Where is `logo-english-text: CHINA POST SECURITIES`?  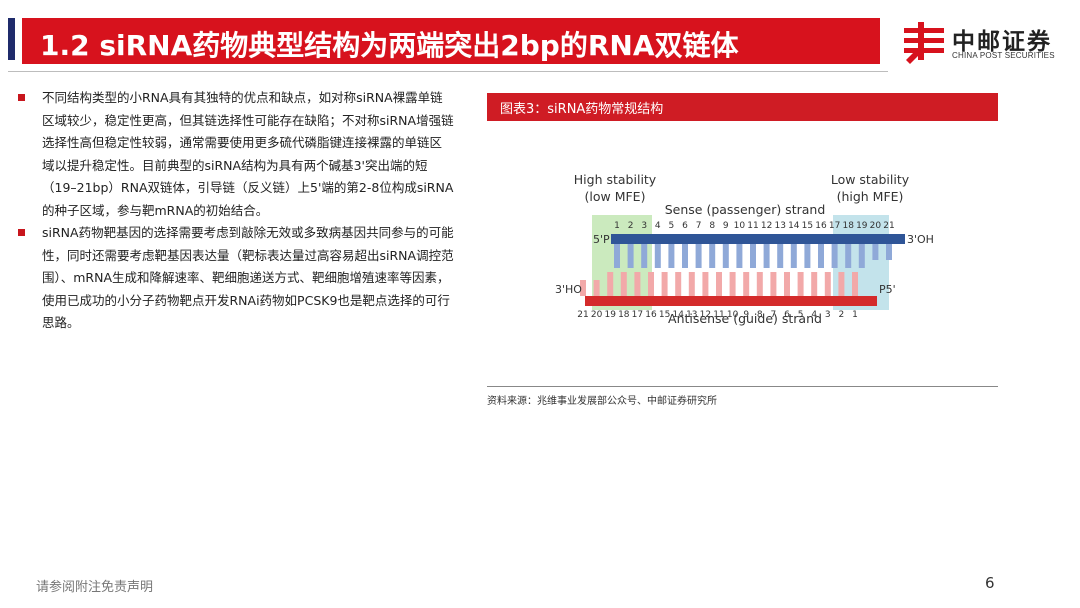 logo-english-text: CHINA POST SECURITIES is located at coordinates (1003, 55).